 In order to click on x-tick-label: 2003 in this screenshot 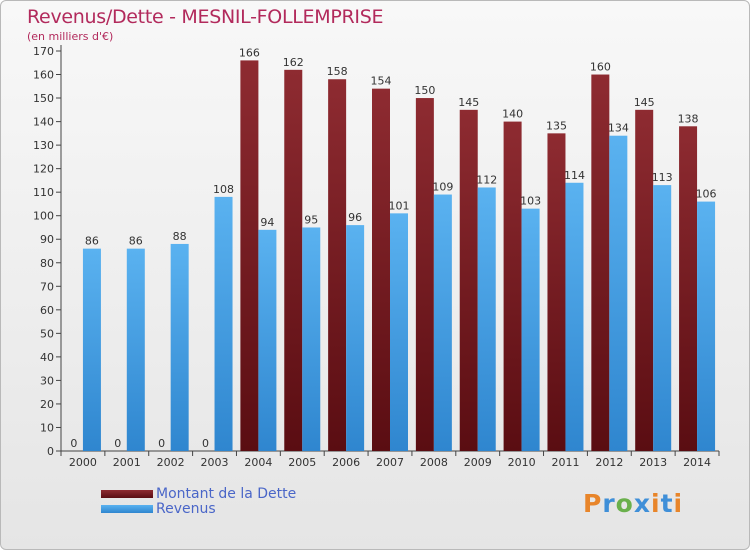, I will do `click(215, 462)`.